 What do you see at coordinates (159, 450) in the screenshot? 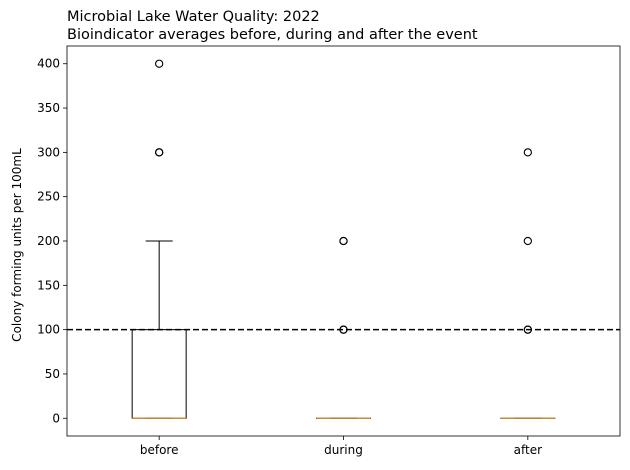
I see `x-tick-label-before: before` at bounding box center [159, 450].